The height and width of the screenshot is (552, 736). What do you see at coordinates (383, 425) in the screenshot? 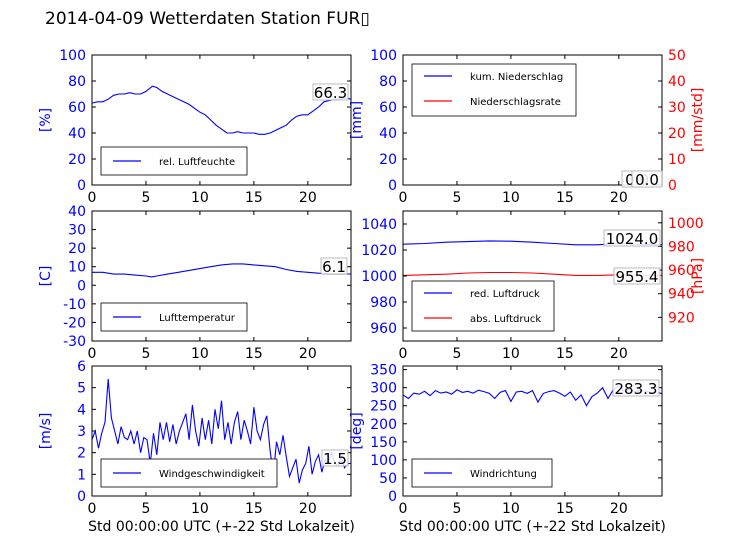
I see `y-tick-label: 200` at bounding box center [383, 425].